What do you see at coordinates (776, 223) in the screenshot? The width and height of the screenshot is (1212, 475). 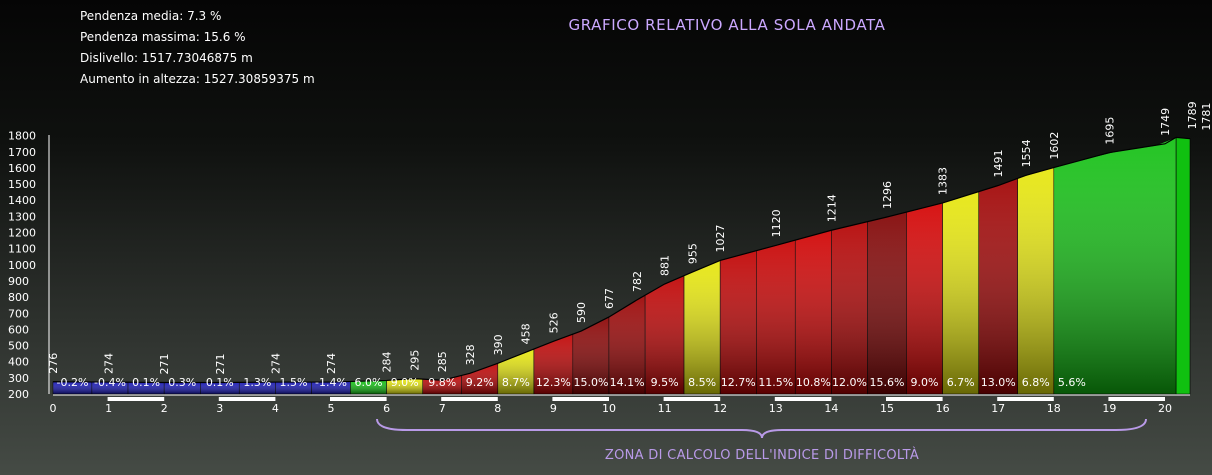 I see `elevation-label: 1120` at bounding box center [776, 223].